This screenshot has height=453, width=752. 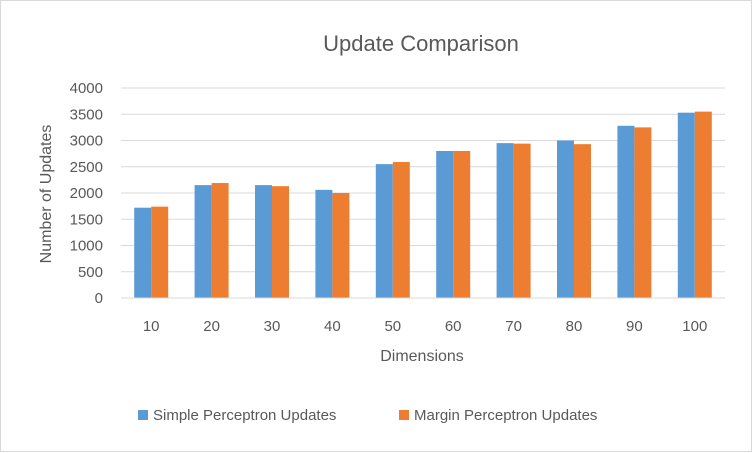 I want to click on x-tick-labels: 10 20 30 40 50 60 70 80 90 100, so click(x=425, y=326).